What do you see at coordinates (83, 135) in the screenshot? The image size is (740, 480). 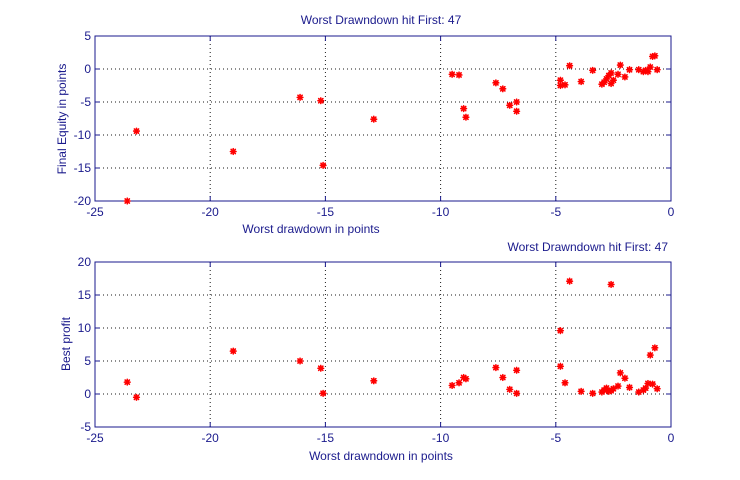 I see `y-tick-label: -10` at bounding box center [83, 135].